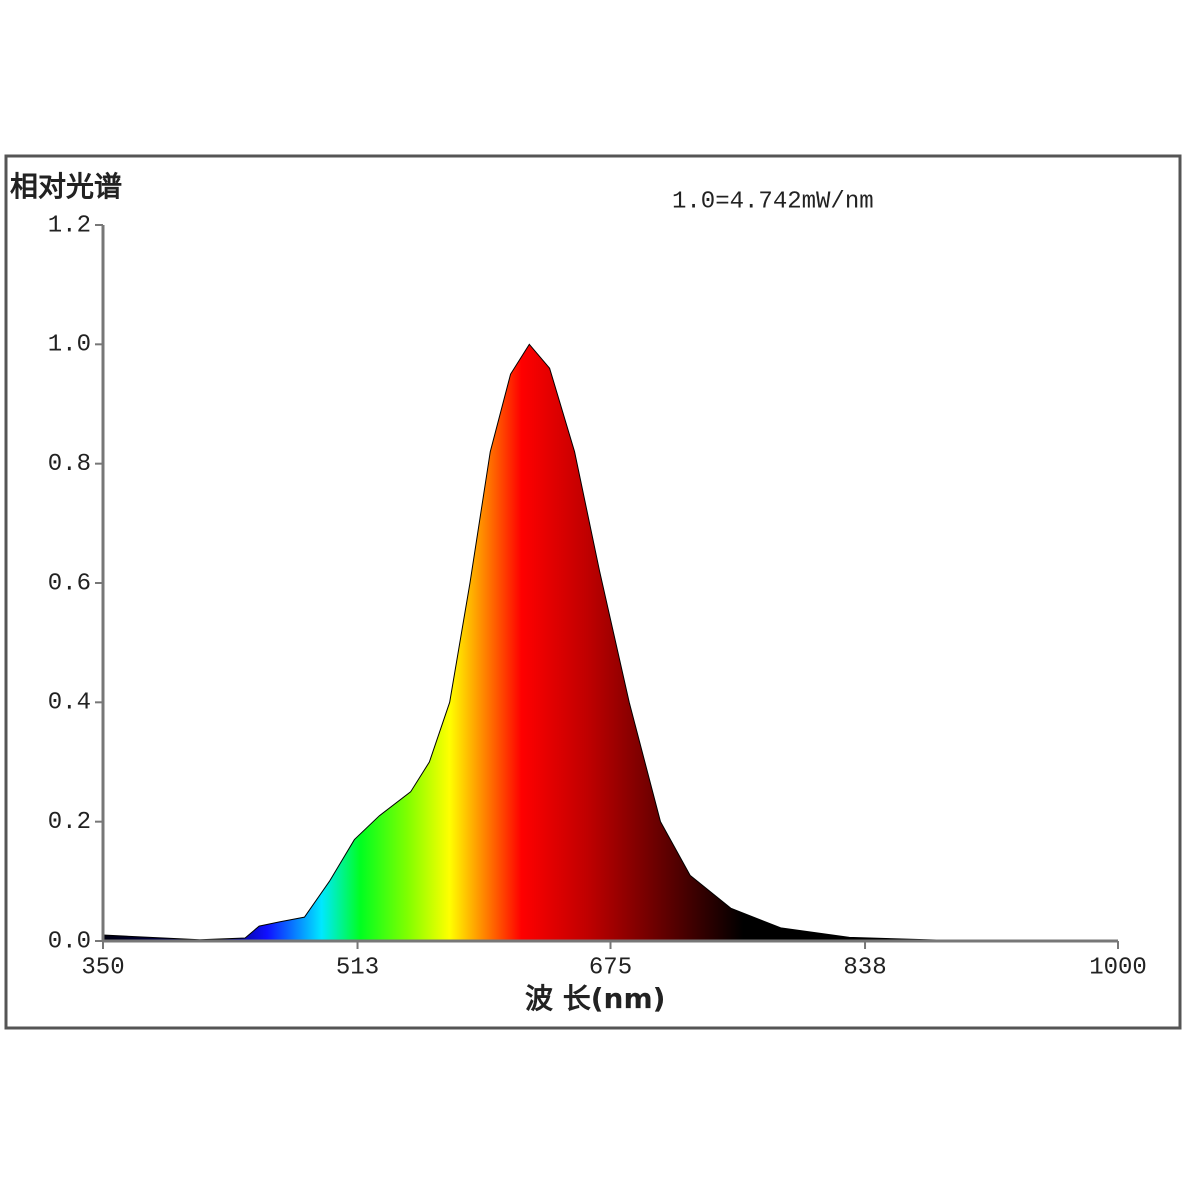  Describe the element at coordinates (69, 225) in the screenshot. I see `y-tick-label: 1.2` at that location.